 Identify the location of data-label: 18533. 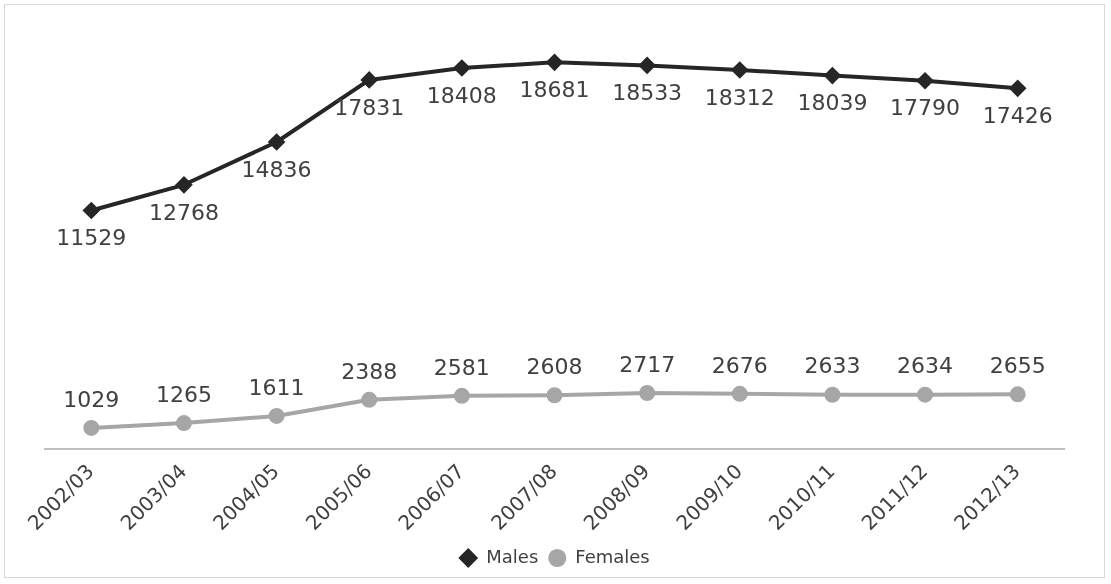
(647, 93).